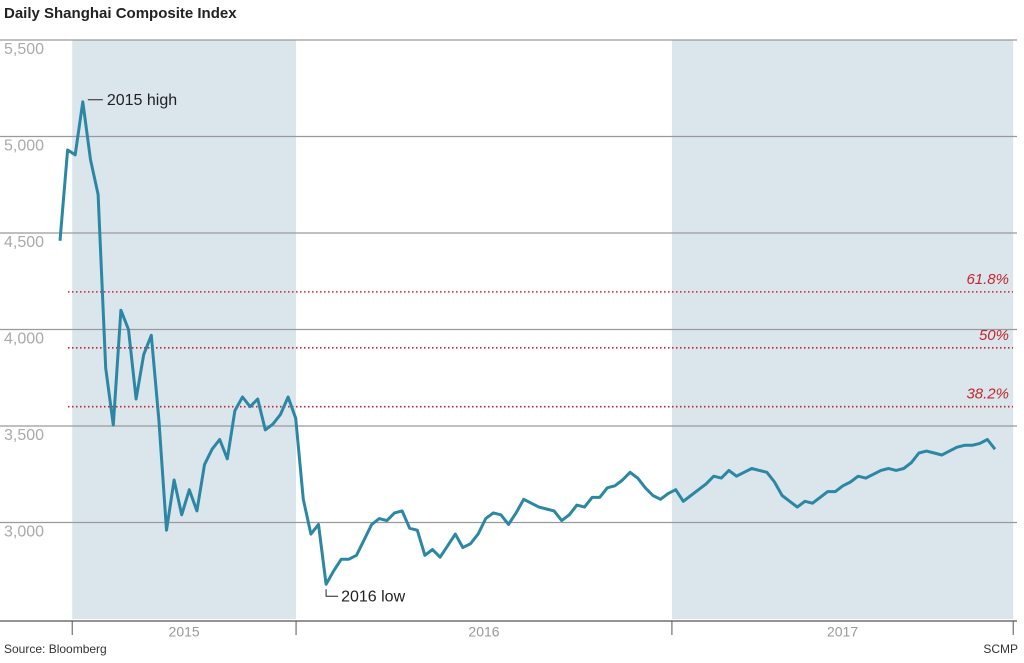 The width and height of the screenshot is (1024, 663). What do you see at coordinates (24, 532) in the screenshot?
I see `y-tick-label: 3,000` at bounding box center [24, 532].